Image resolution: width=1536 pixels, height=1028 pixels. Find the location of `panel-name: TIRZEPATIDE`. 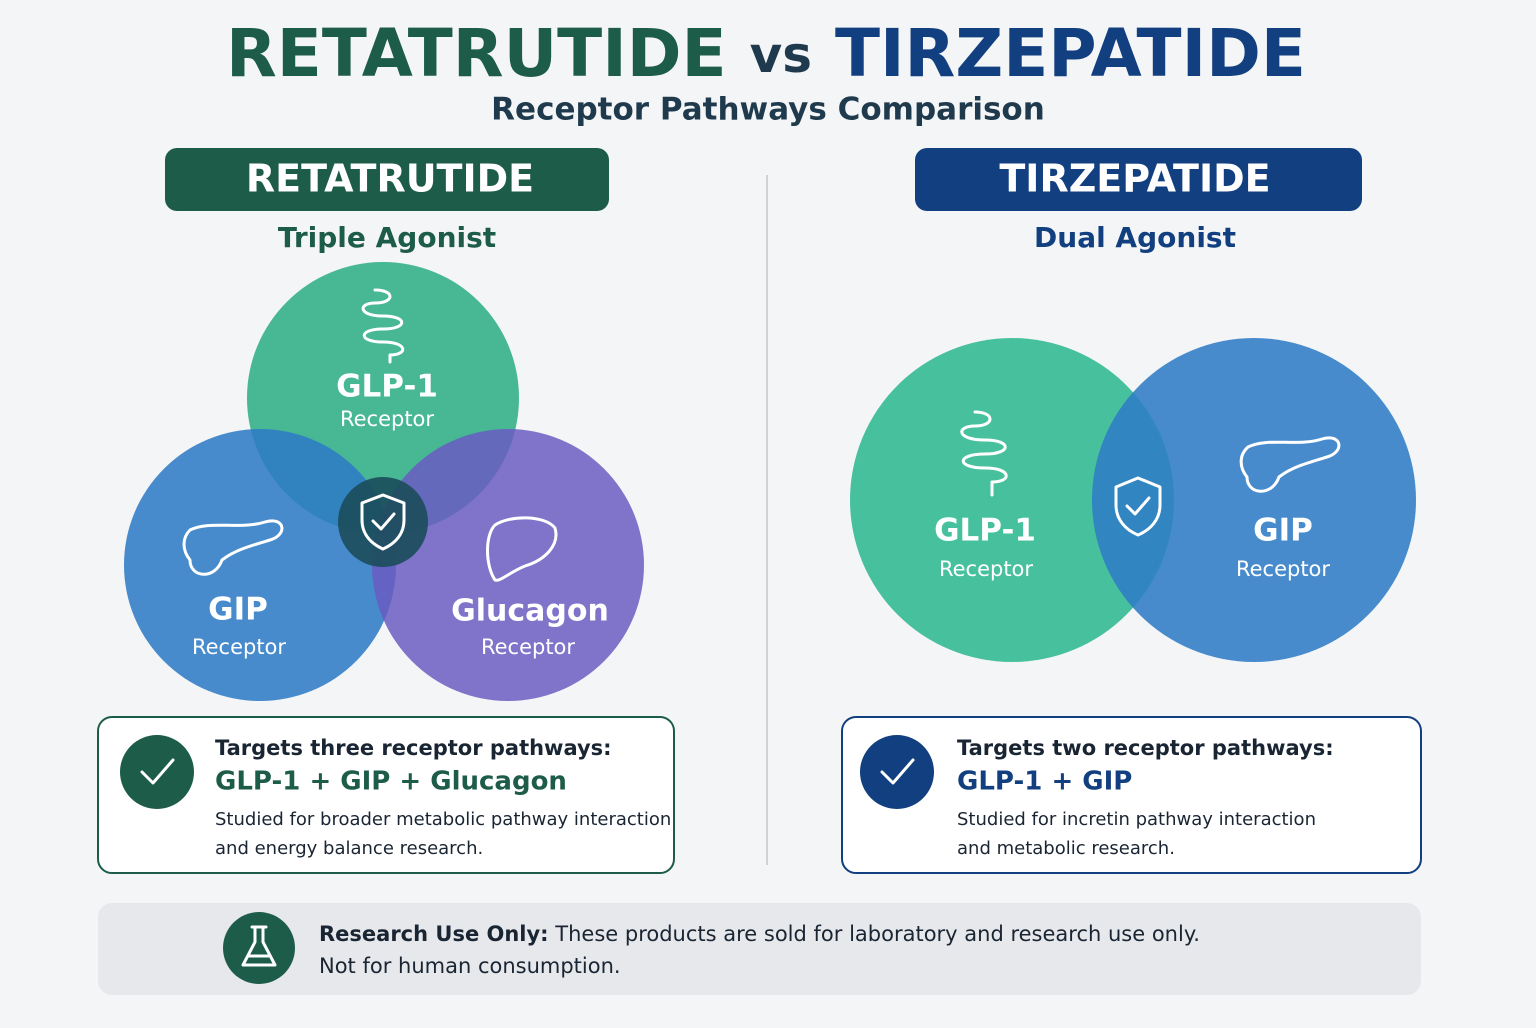

panel-name: TIRZEPATIDE is located at coordinates (1134, 179).